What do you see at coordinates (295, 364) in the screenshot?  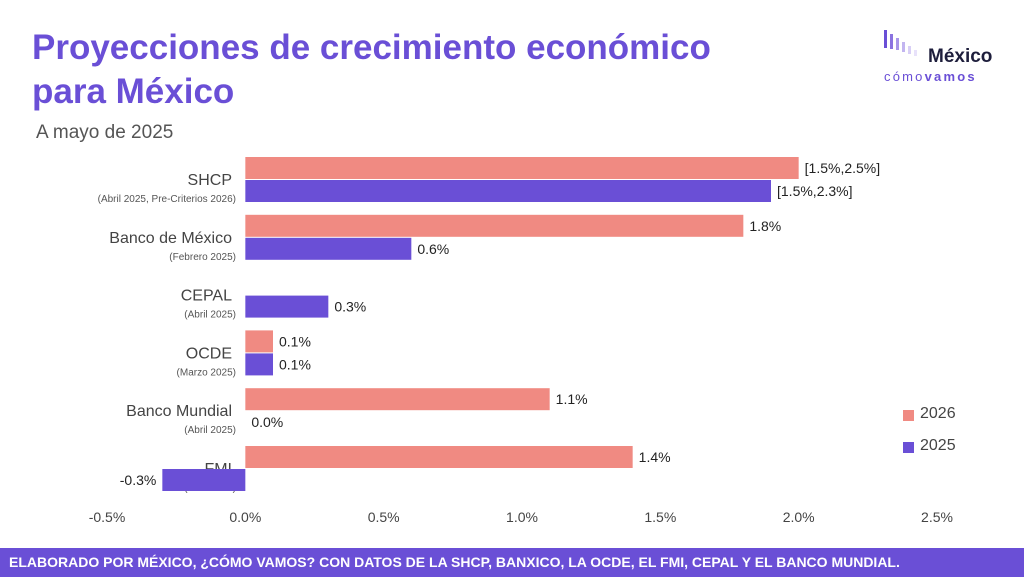 I see `data-label-ocde-2025: 0.1%` at bounding box center [295, 364].